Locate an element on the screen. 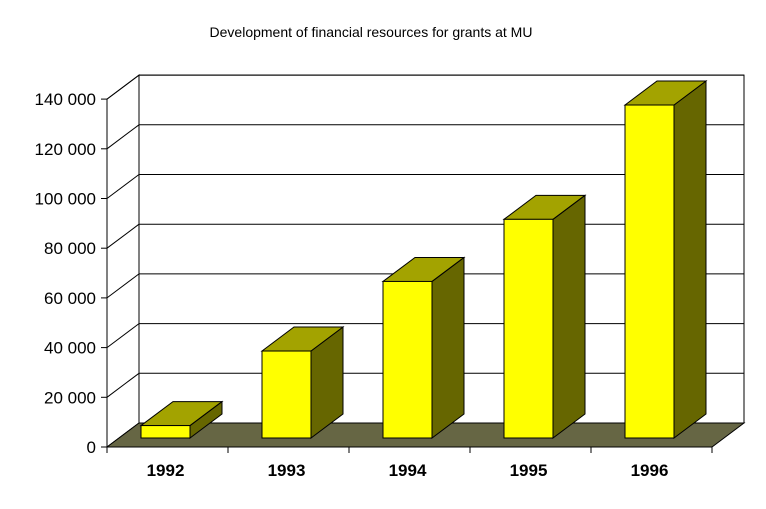 The height and width of the screenshot is (509, 766). x-tick-label: 1996 is located at coordinates (650, 470).